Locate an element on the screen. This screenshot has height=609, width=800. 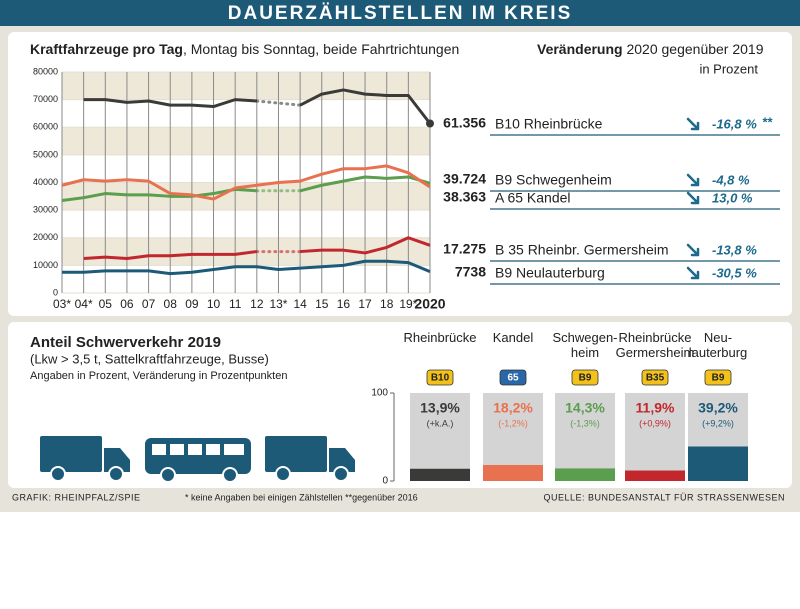
change-label: (-1,2%) is located at coordinates (513, 423).